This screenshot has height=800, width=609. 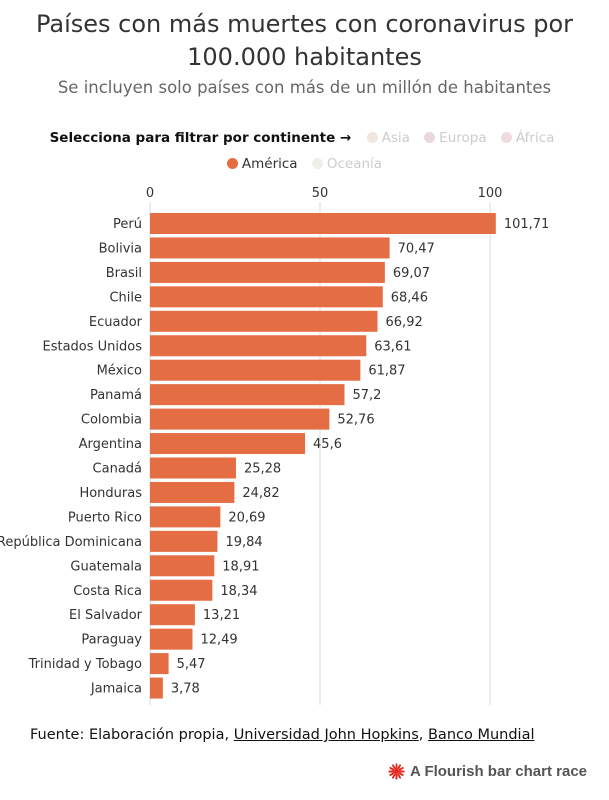 I want to click on value-label-0: 101,71, so click(x=526, y=224).